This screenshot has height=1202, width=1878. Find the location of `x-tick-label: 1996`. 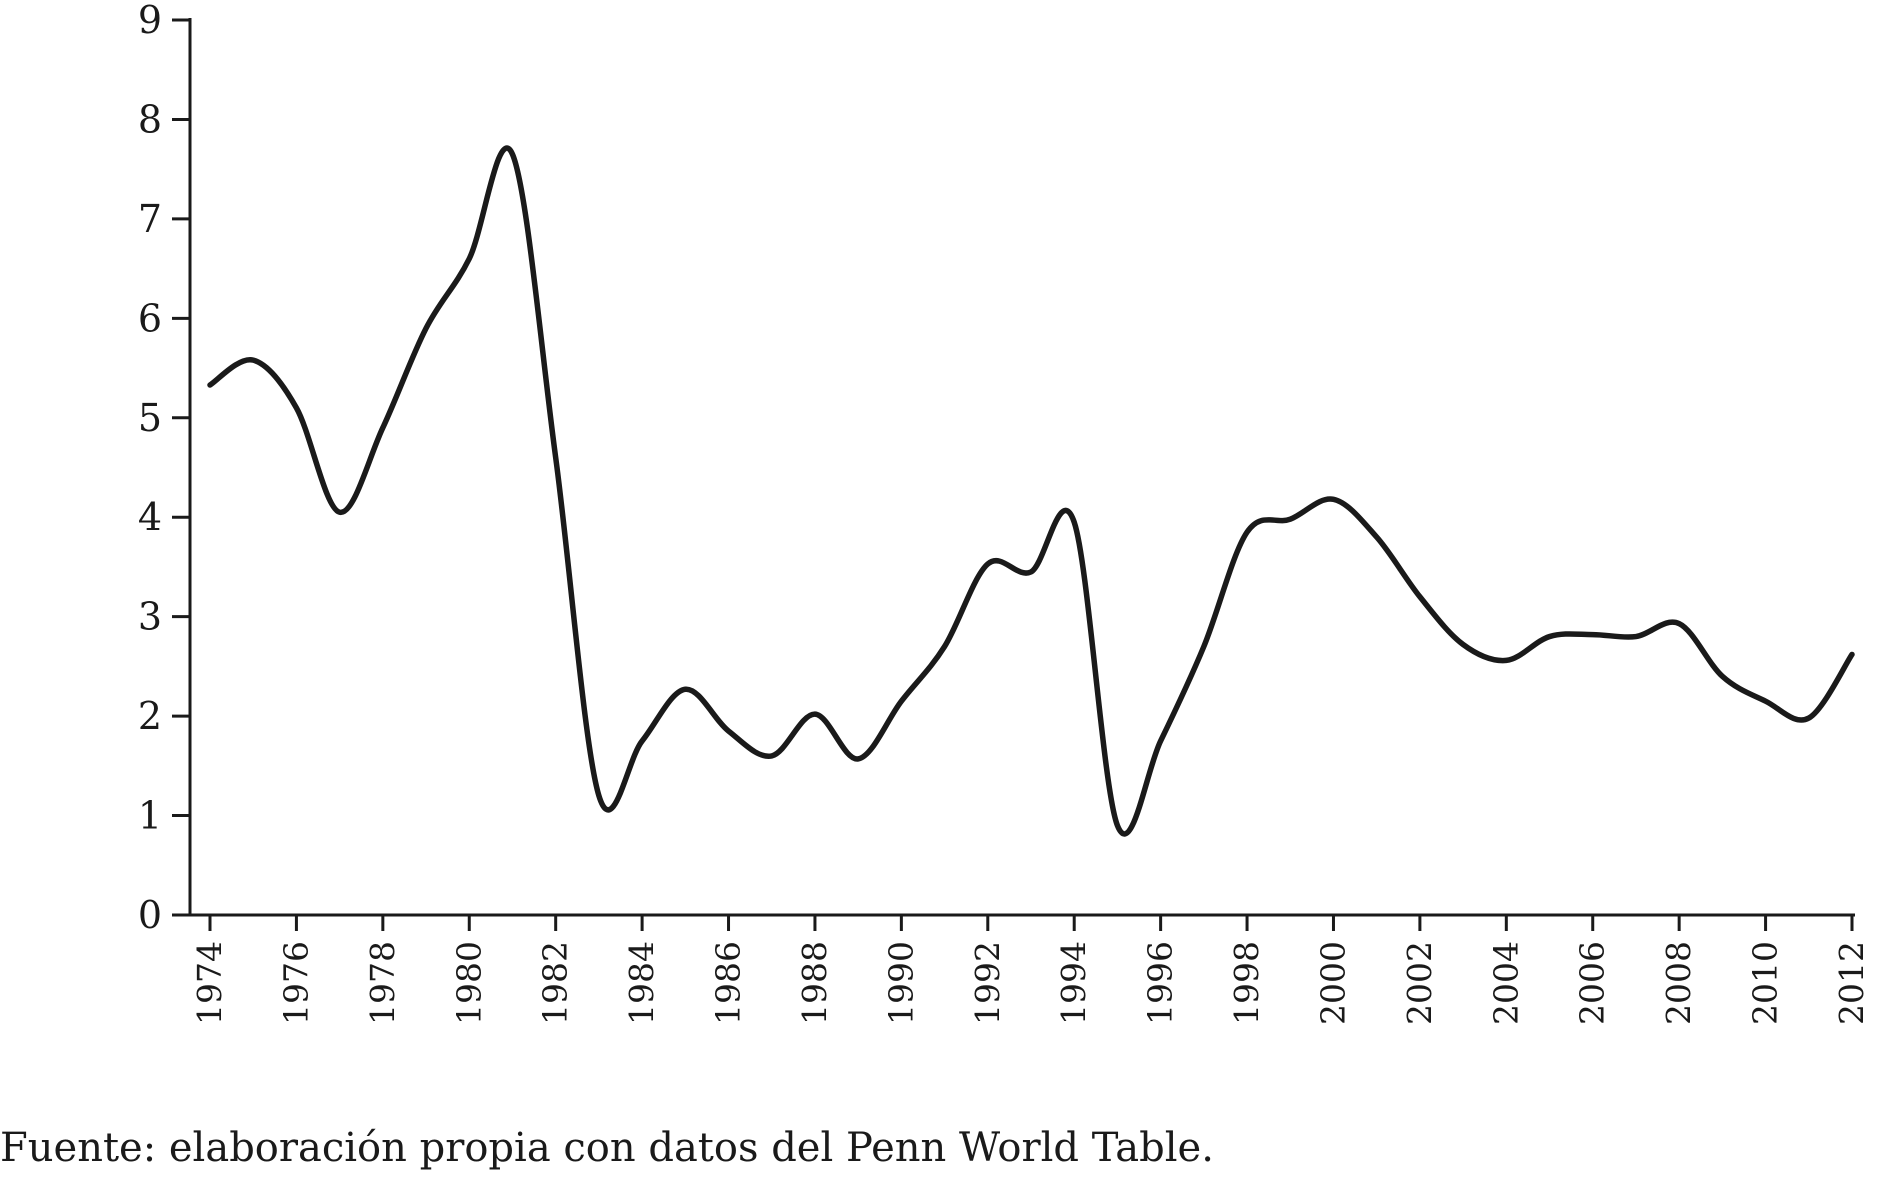

x-tick-label: 1996 is located at coordinates (1160, 983).